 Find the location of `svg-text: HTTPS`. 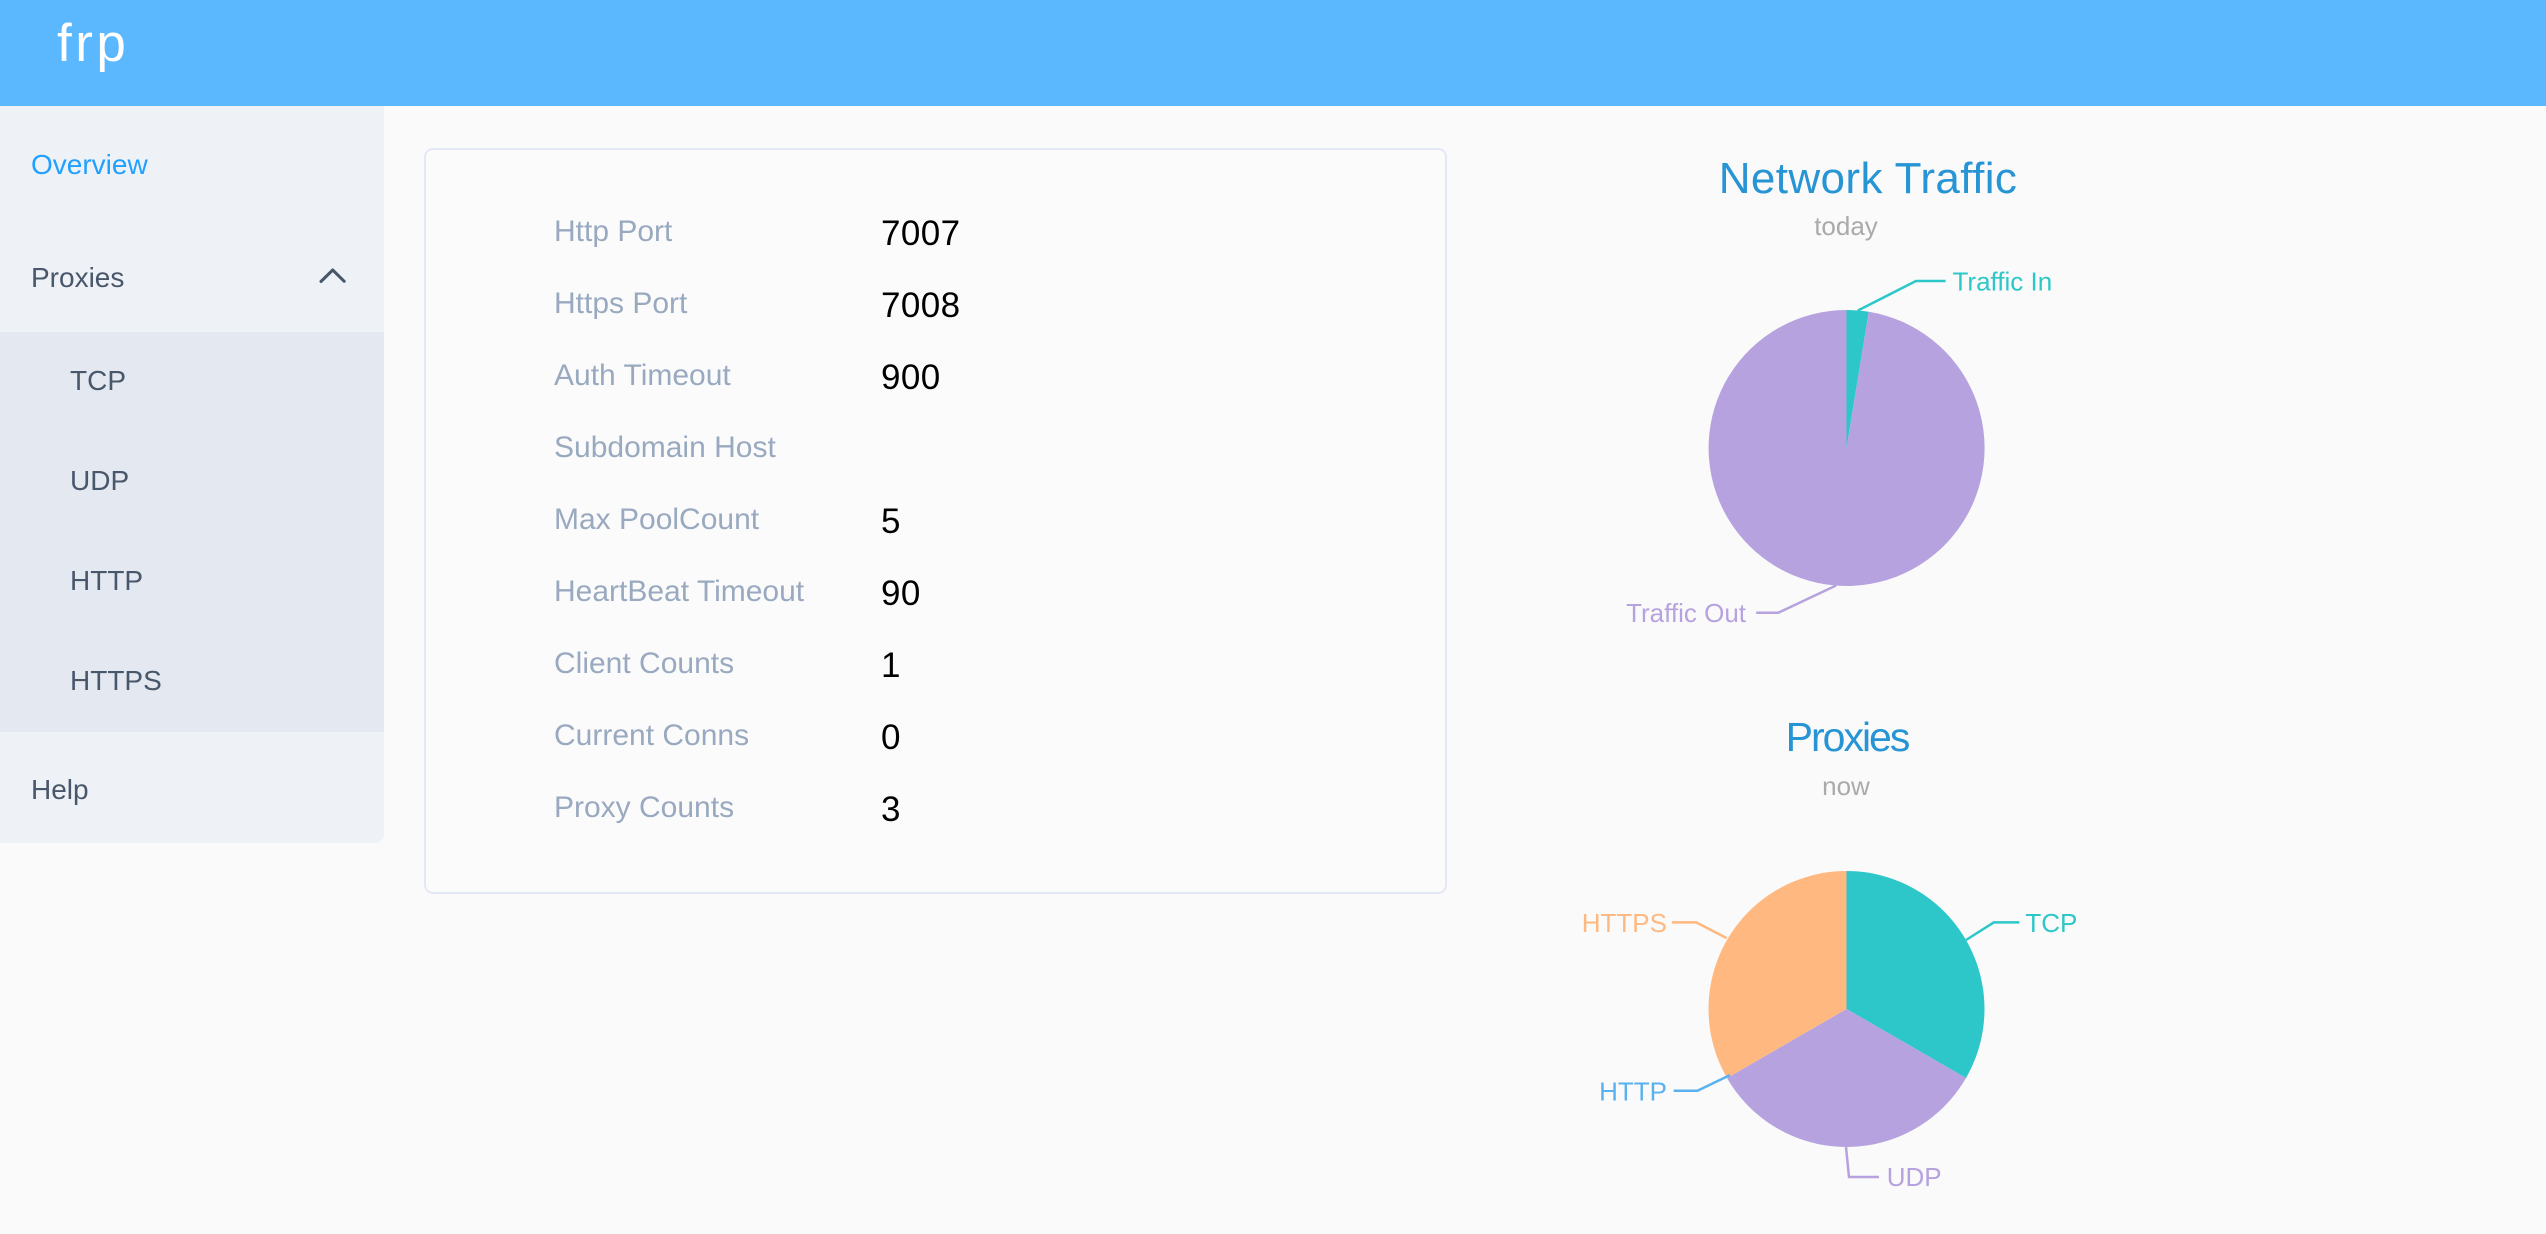

svg-text: HTTPS is located at coordinates (1624, 923).